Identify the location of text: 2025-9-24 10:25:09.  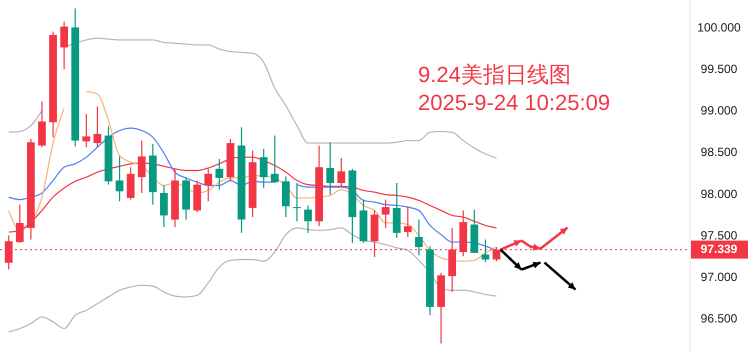
(514, 102).